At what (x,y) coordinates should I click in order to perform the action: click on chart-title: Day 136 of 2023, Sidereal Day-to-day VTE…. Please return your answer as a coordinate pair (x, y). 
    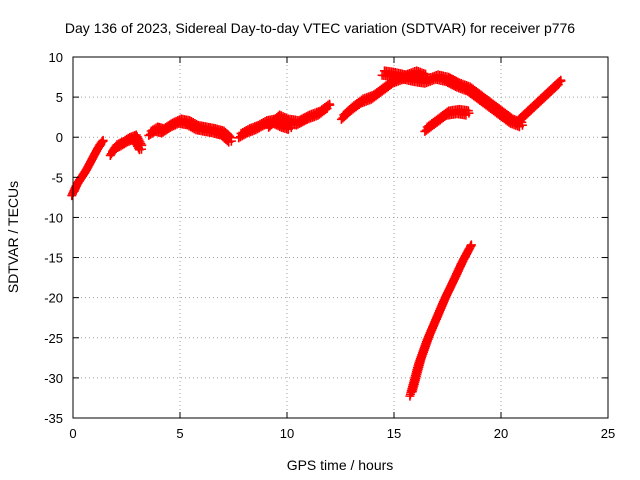
    Looking at the image, I should click on (320, 28).